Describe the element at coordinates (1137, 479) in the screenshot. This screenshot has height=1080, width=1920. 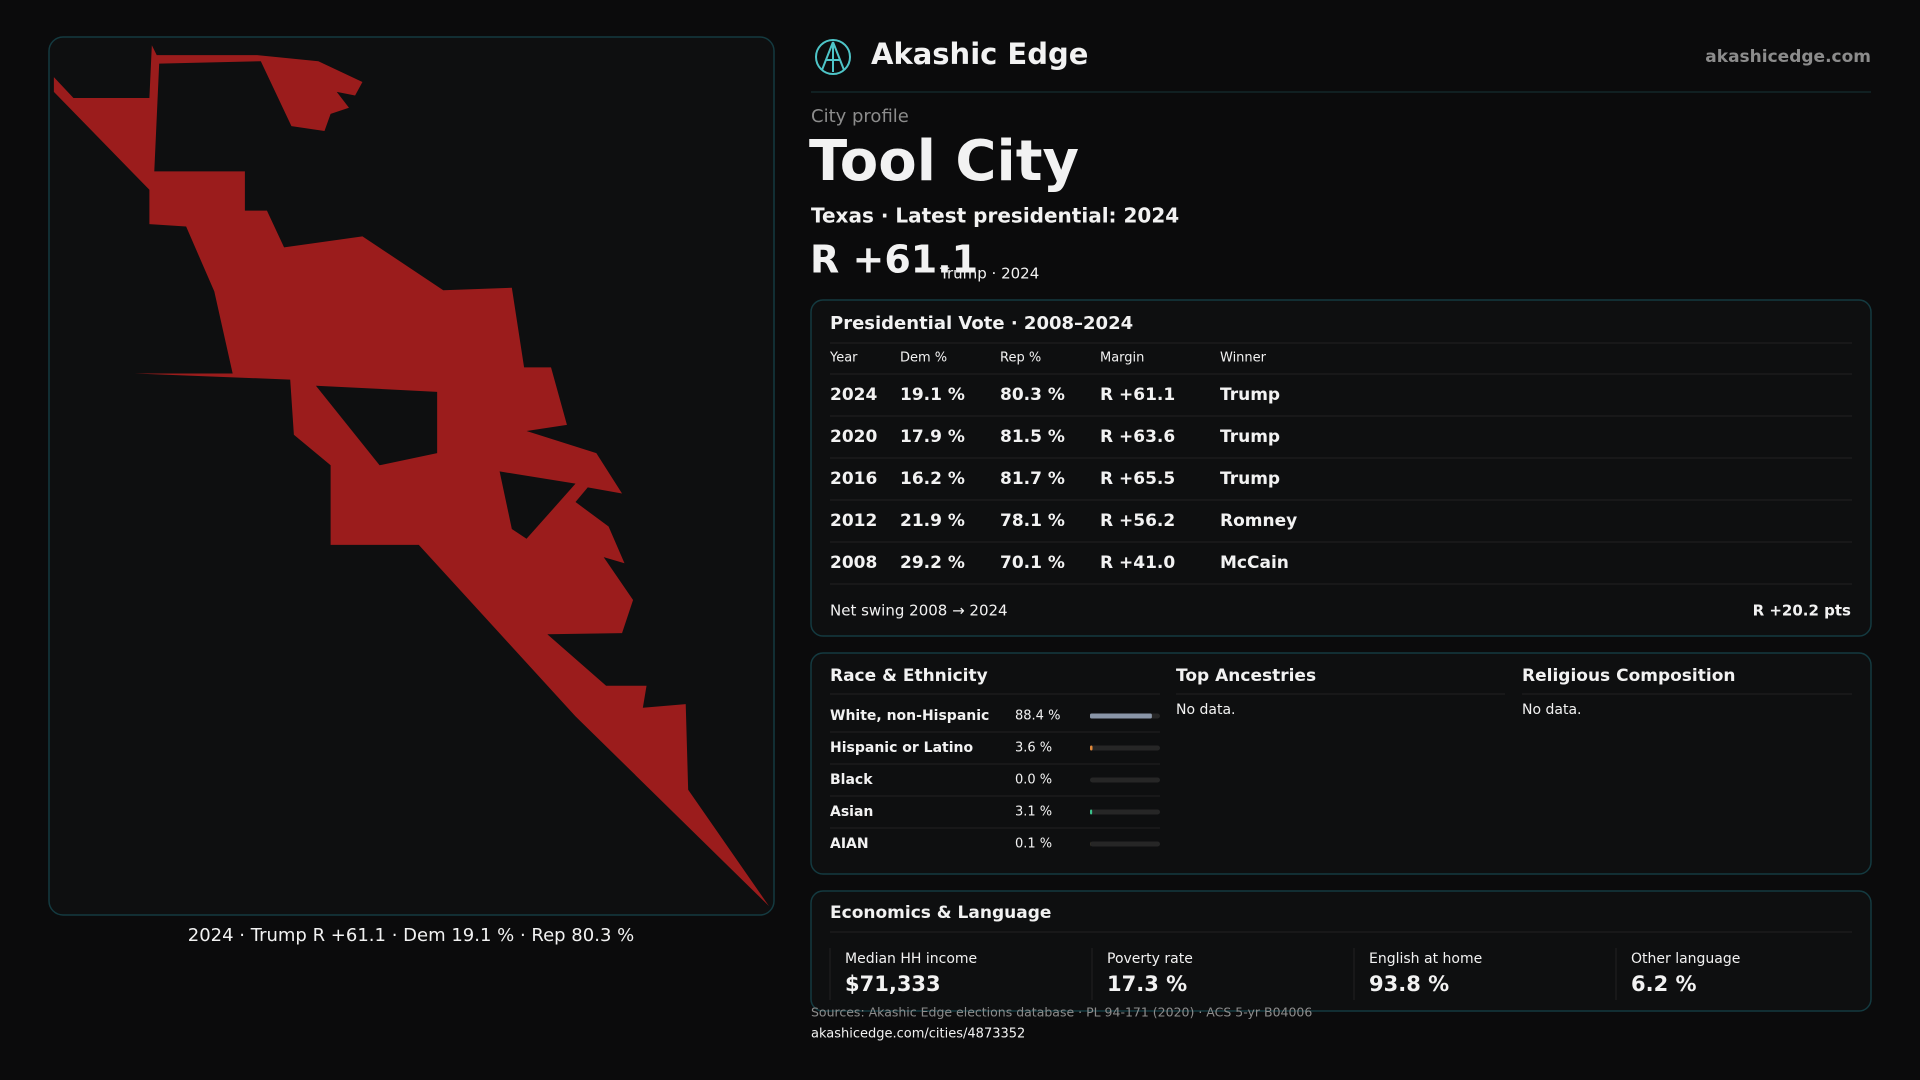
I see `vote-cell: R +65.5` at that location.